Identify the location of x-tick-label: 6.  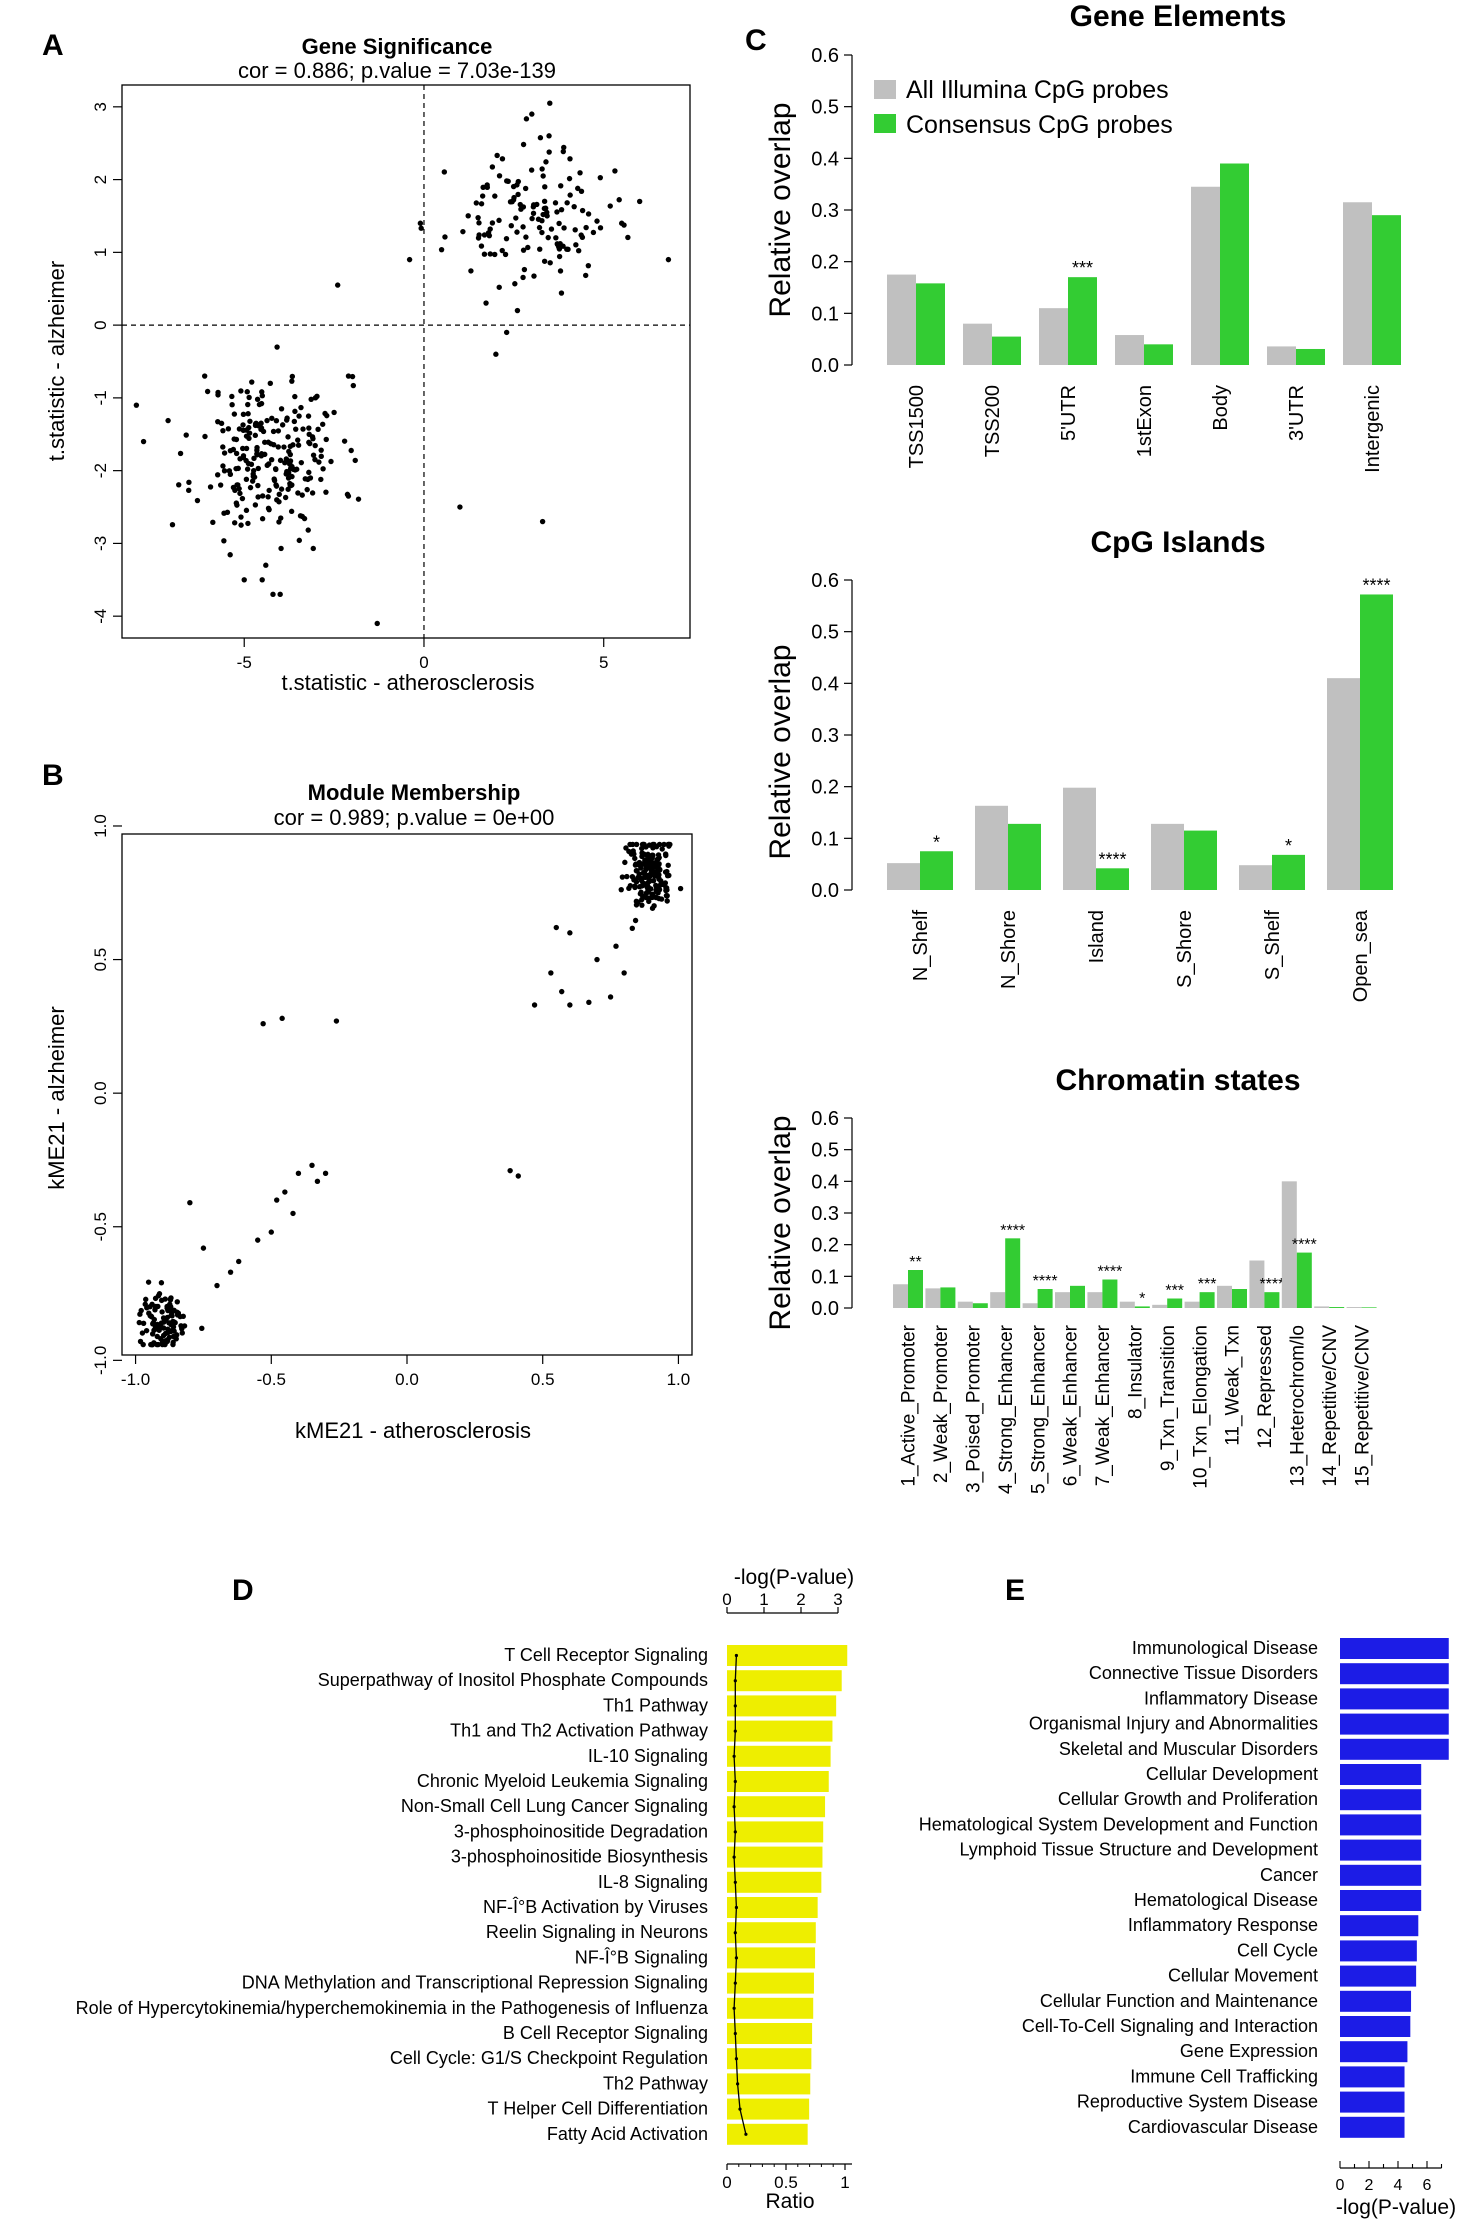
(1427, 2185).